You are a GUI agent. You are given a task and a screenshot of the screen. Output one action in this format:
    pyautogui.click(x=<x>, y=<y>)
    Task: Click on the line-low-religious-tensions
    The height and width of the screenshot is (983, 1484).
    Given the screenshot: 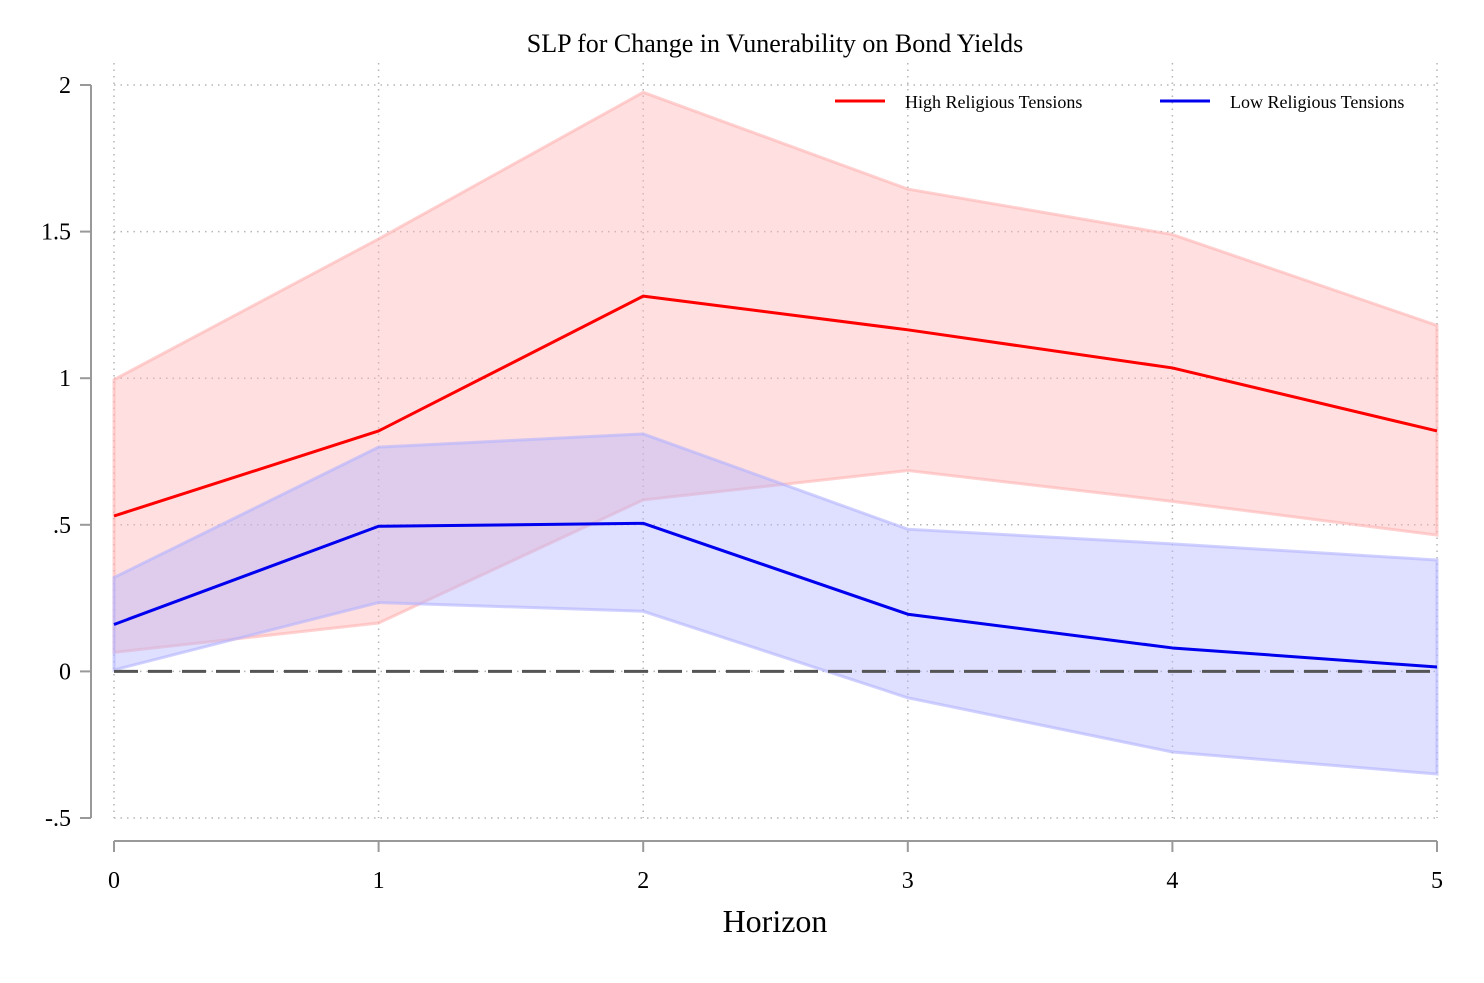 What is the action you would take?
    pyautogui.click(x=775, y=595)
    